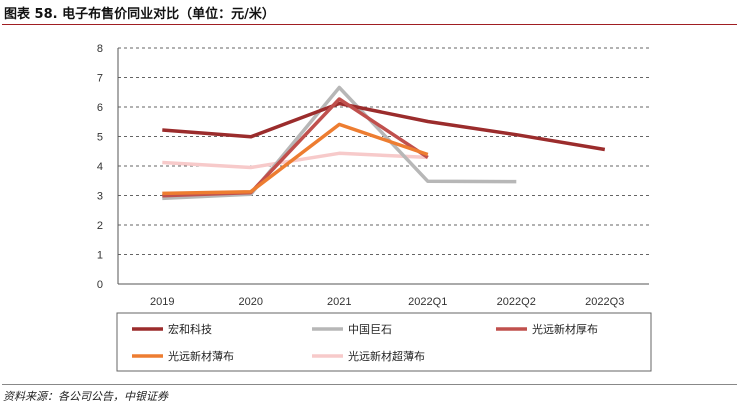 This screenshot has width=739, height=415. Describe the element at coordinates (100, 226) in the screenshot. I see `y-tick-label: 2` at that location.